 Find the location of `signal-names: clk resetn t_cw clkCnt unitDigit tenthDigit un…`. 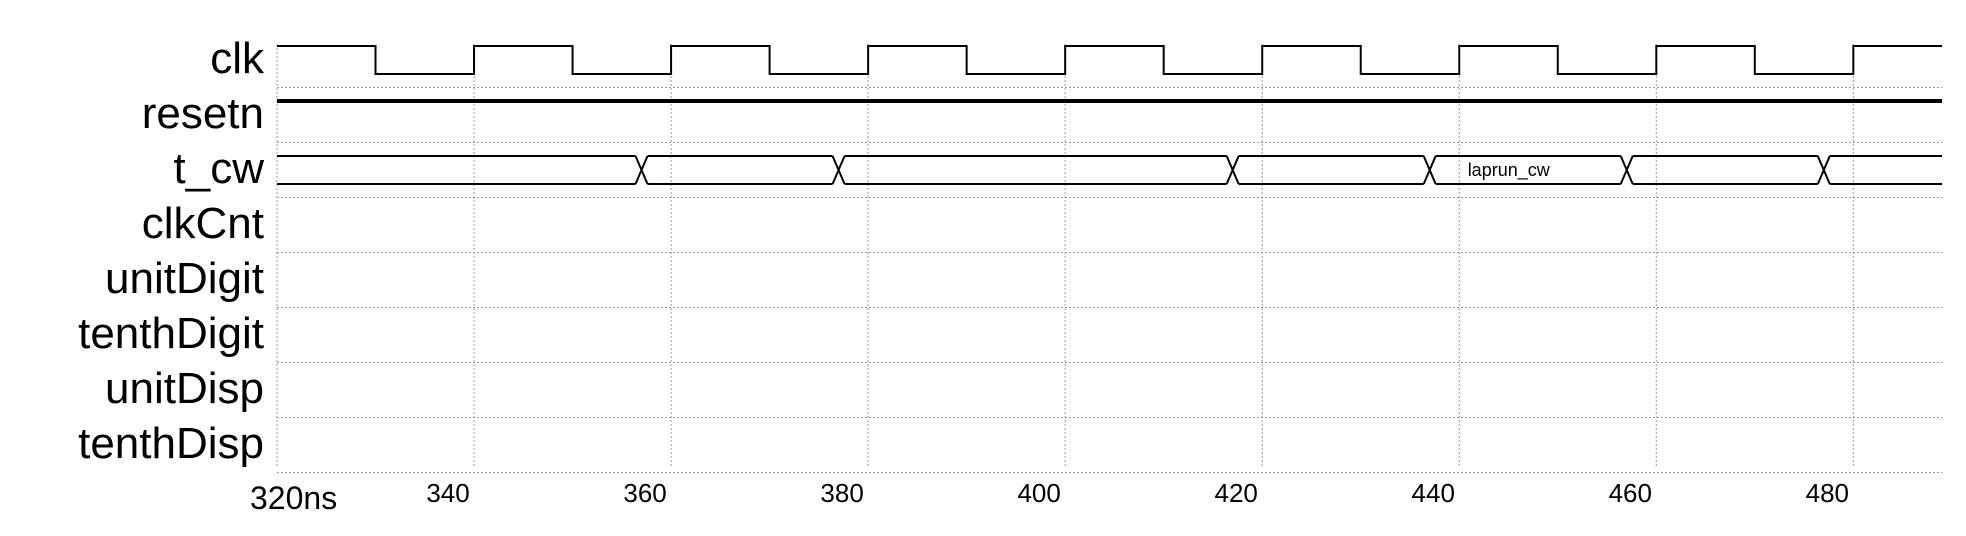

signal-names: clk resetn t_cw clkCnt unitDigit tenthDigit un… is located at coordinates (171, 251).